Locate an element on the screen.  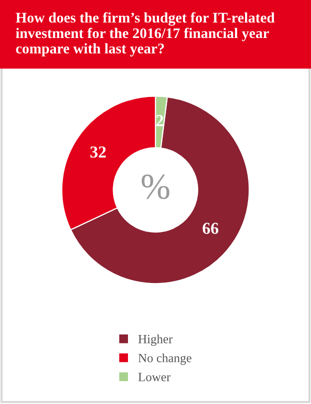
data-label: 66 is located at coordinates (210, 228).